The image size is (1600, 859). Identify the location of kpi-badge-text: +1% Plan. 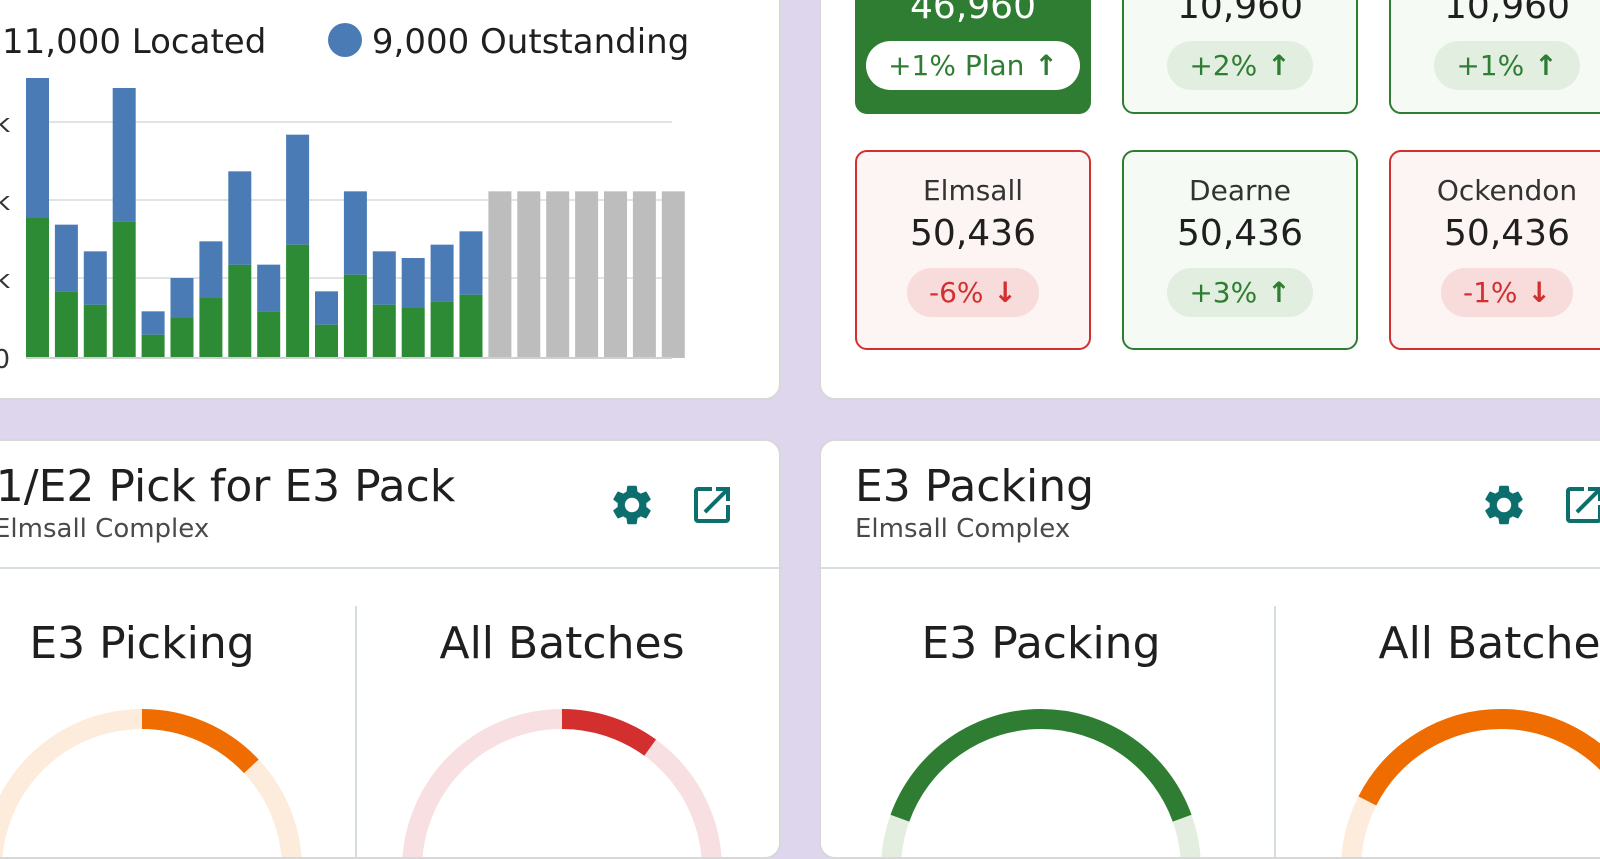
(956, 65).